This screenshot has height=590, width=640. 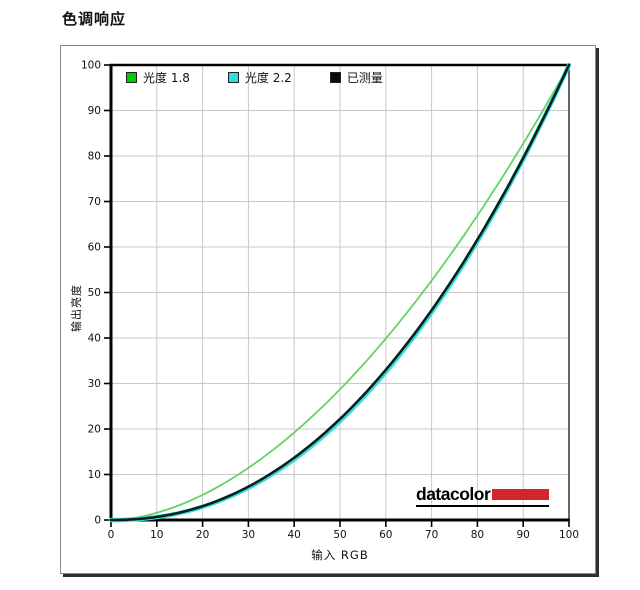 I want to click on legend-swatch-black, so click(x=335, y=77).